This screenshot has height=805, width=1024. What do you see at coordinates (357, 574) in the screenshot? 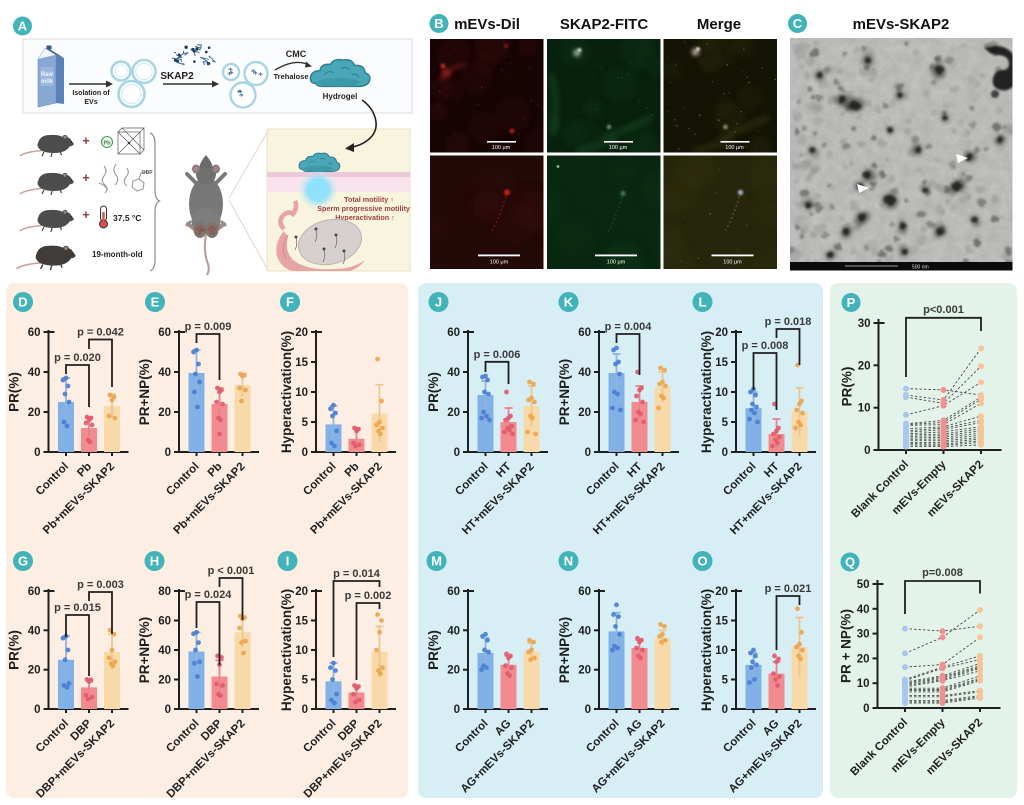
I see `svg-text: p = 0.014` at bounding box center [357, 574].